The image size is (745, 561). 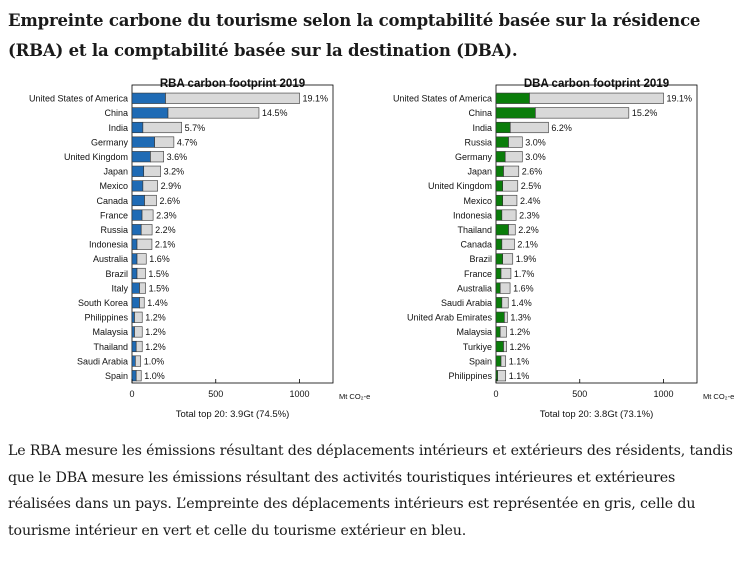 I want to click on chart-1-category-label-2: India, so click(x=118, y=128).